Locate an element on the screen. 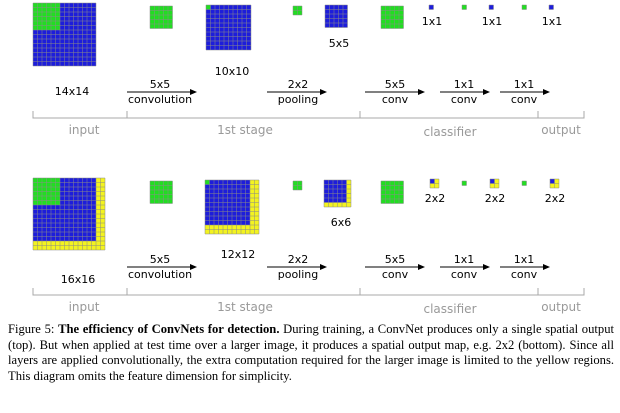  bottom-output2-grid-lines is located at coordinates (494, 183).